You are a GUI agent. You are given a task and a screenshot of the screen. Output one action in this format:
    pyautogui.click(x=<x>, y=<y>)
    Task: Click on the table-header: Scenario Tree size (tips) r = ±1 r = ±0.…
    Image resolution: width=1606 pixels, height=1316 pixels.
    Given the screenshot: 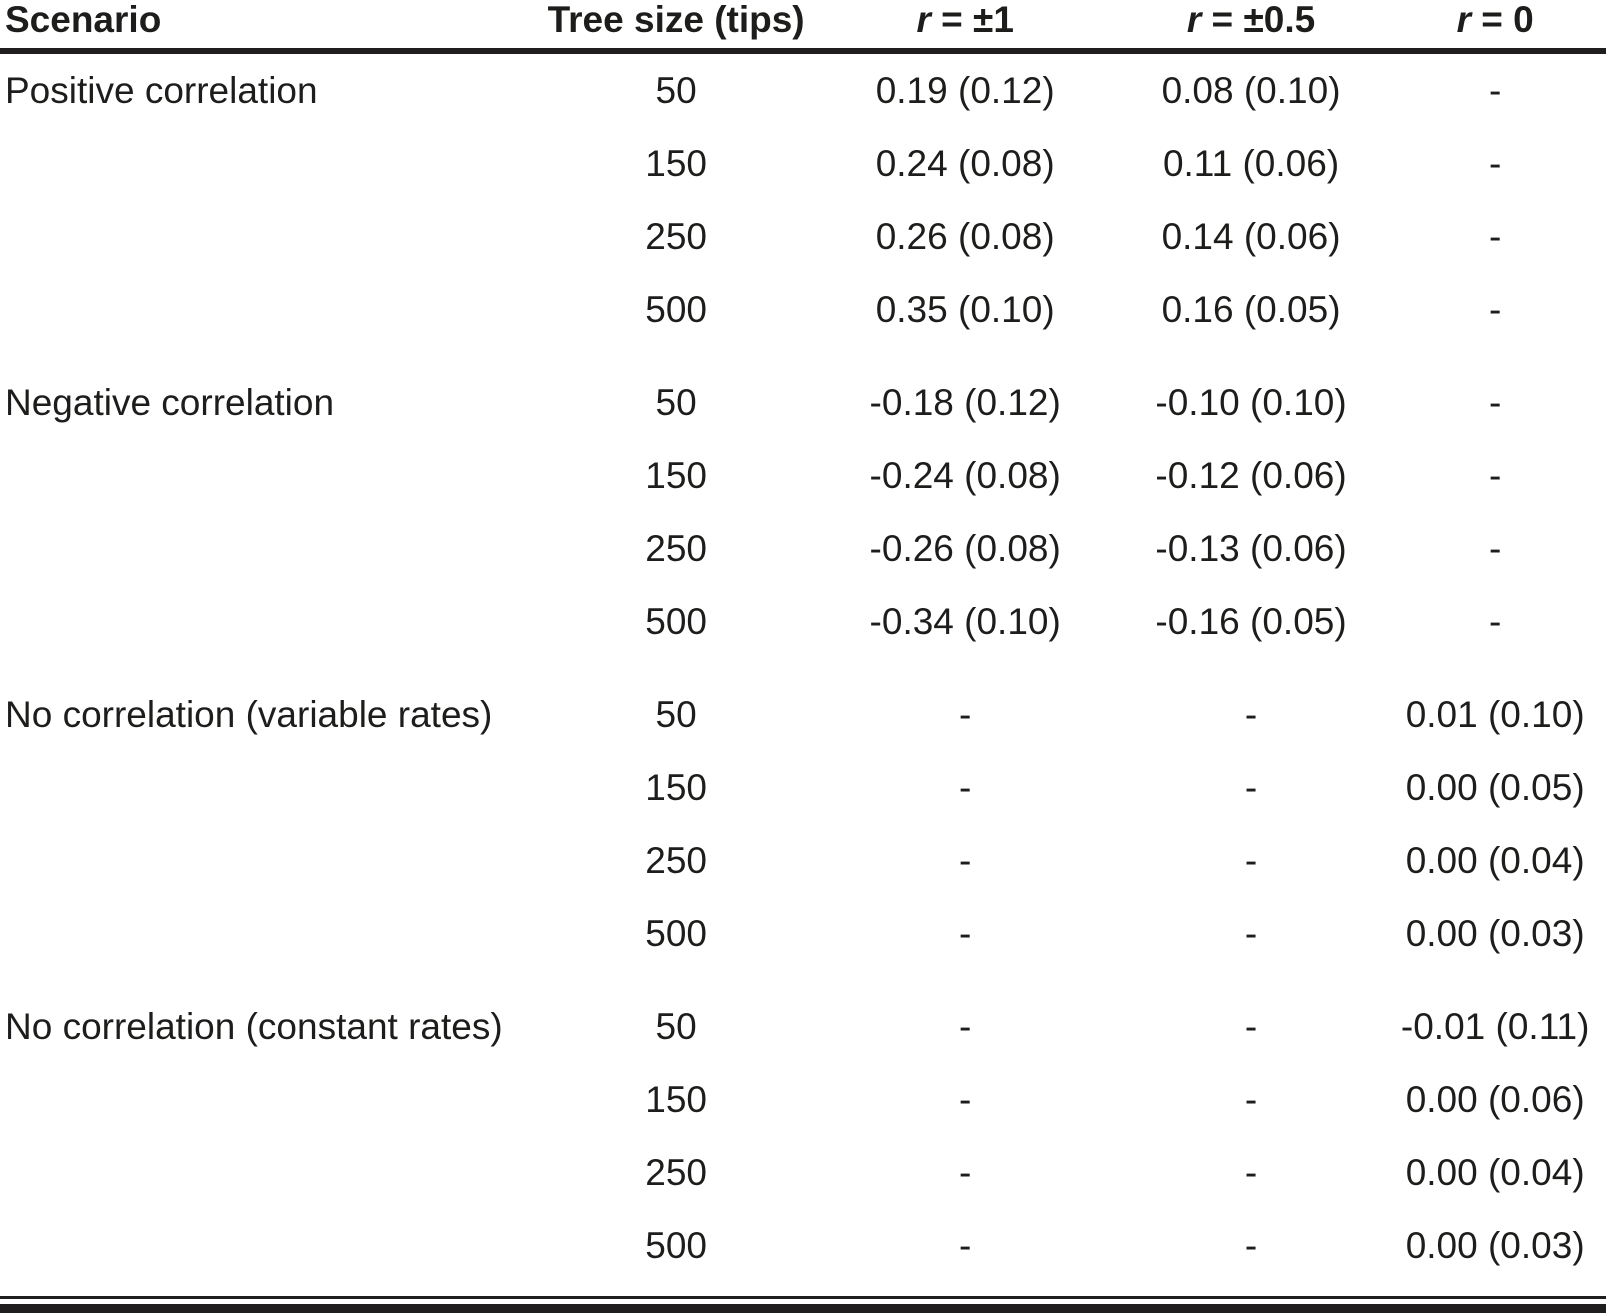 What is the action you would take?
    pyautogui.click(x=803, y=27)
    